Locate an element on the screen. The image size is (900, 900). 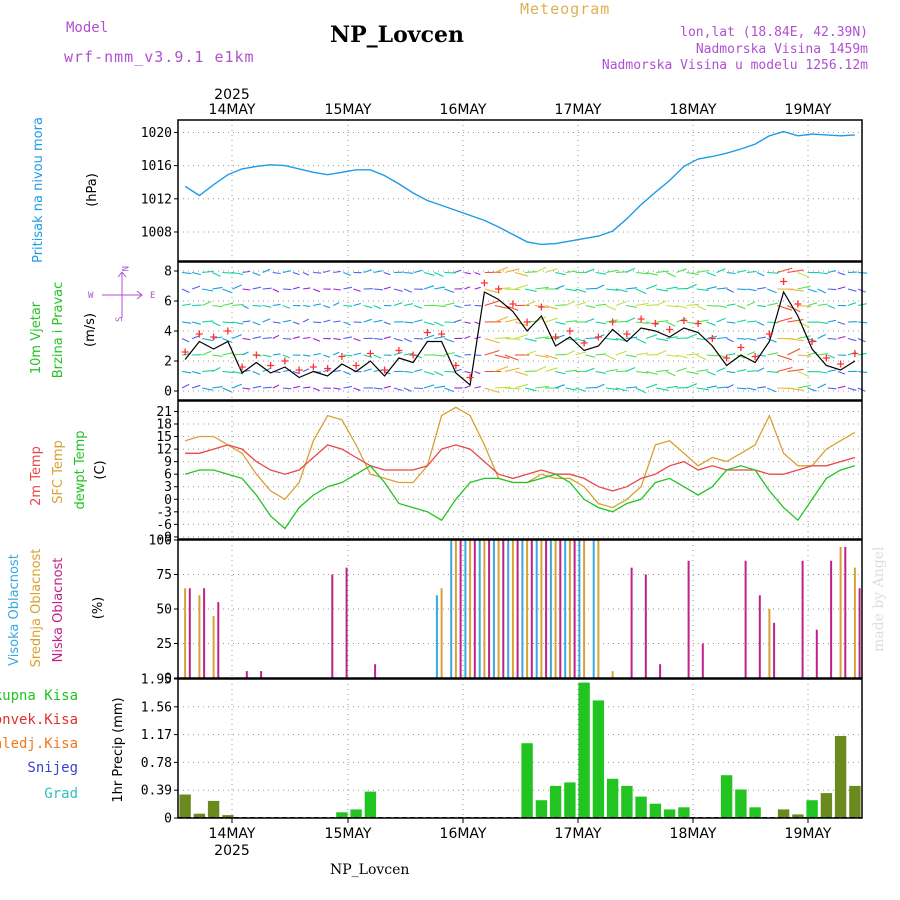
x-label-top: 14MAY is located at coordinates (232, 110).